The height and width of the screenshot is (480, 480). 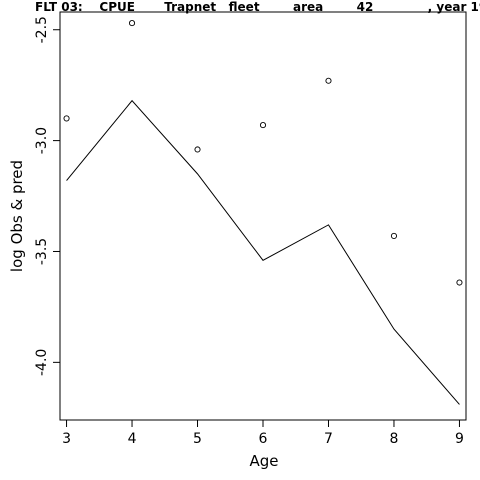 What do you see at coordinates (394, 439) in the screenshot?
I see `x-tick-label: 8` at bounding box center [394, 439].